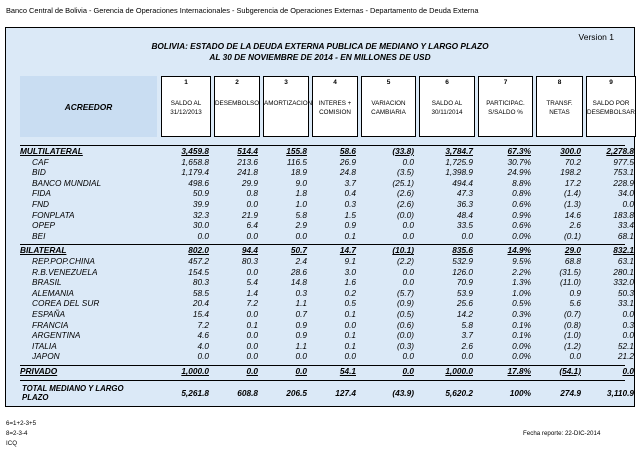 This screenshot has height=450, width=640. I want to click on cell-col-1: 15.4, so click(200, 314).